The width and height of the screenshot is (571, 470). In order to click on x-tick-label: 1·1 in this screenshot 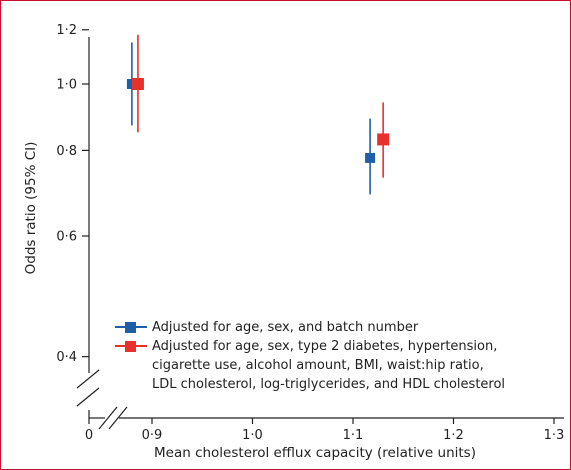, I will do `click(353, 435)`.